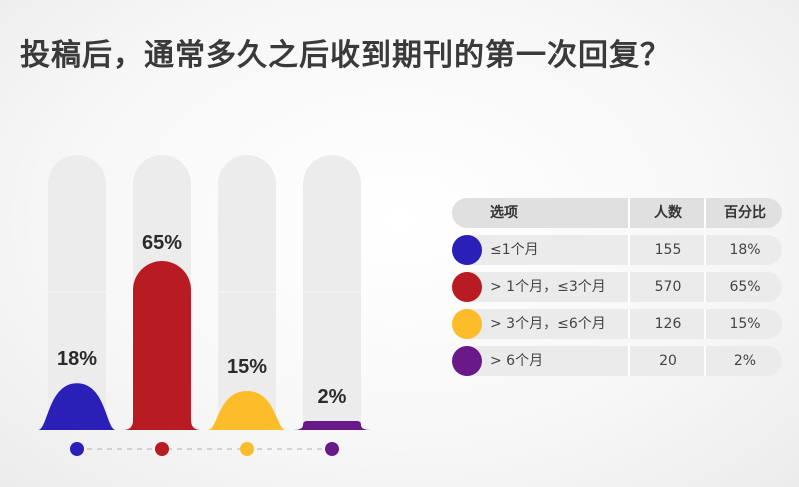 The width and height of the screenshot is (799, 487). I want to click on table-cell-percent: 18%, so click(744, 250).